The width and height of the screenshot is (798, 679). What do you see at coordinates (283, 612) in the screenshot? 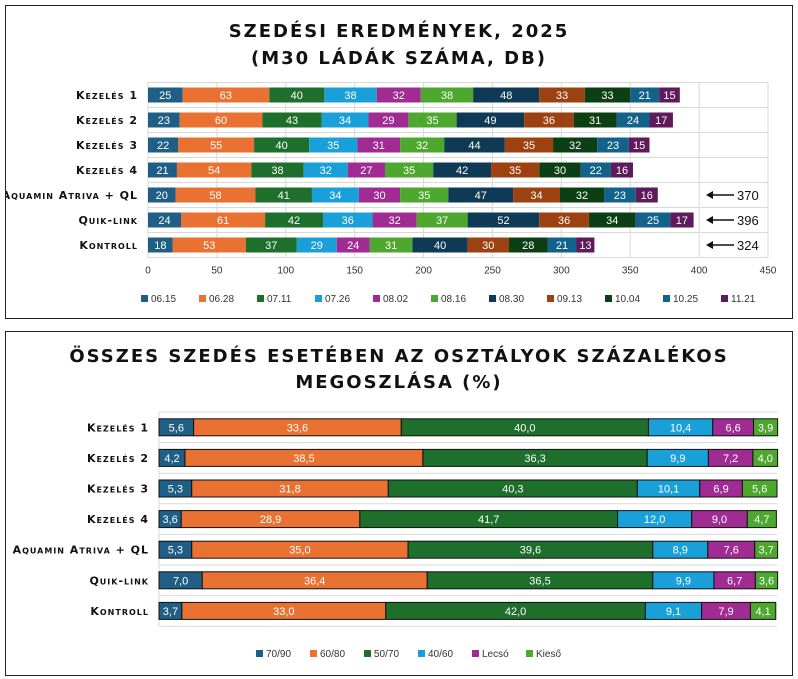
I see `data-label: 33,0` at bounding box center [283, 612].